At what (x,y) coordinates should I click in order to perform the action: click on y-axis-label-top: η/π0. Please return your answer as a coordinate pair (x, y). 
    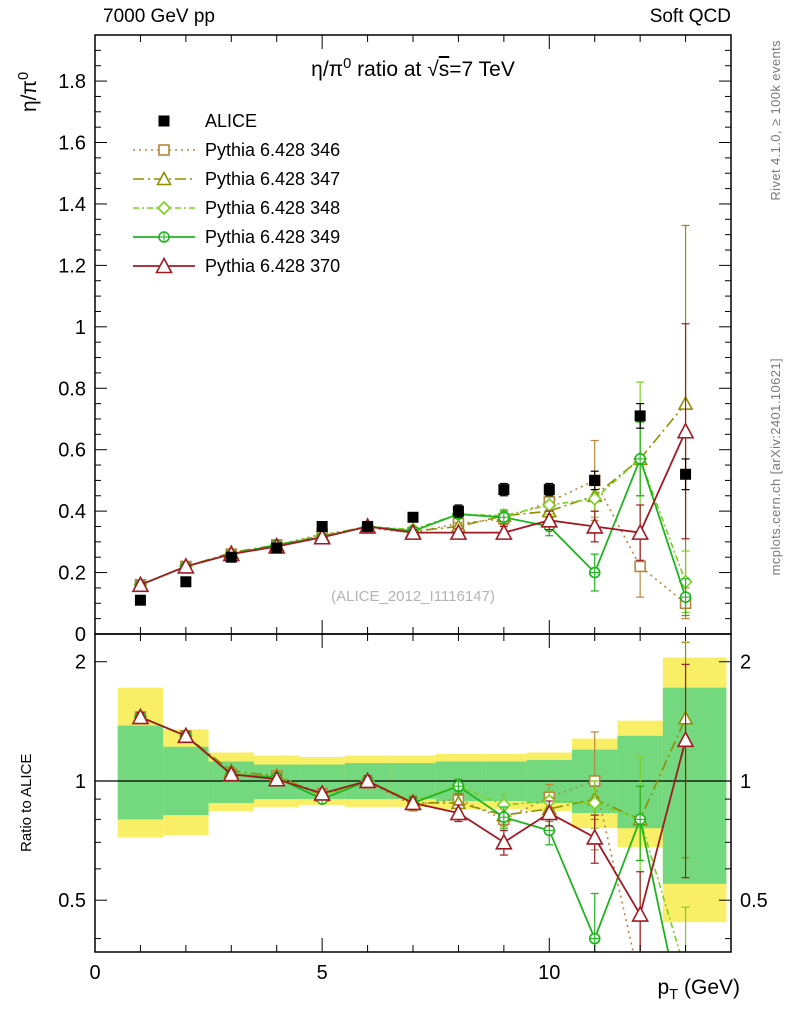
    Looking at the image, I should click on (29, 92).